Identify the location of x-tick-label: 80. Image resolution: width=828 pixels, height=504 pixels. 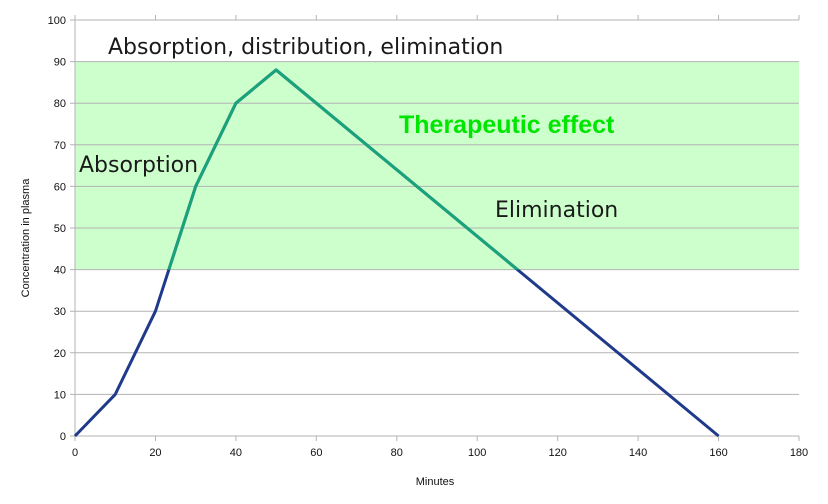
(397, 453).